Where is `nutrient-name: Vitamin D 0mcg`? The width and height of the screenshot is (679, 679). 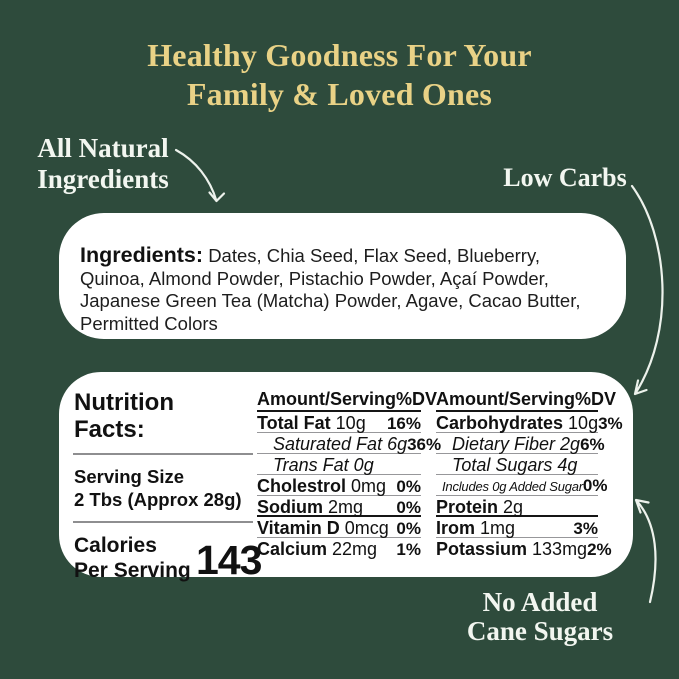 nutrient-name: Vitamin D 0mcg is located at coordinates (323, 528).